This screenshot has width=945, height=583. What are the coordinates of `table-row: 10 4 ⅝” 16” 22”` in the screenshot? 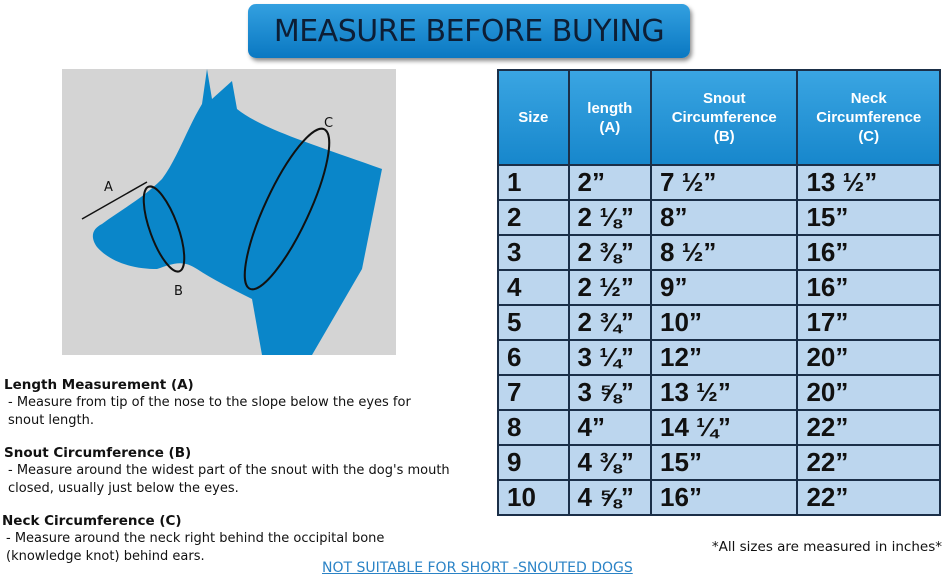 It's located at (719, 497).